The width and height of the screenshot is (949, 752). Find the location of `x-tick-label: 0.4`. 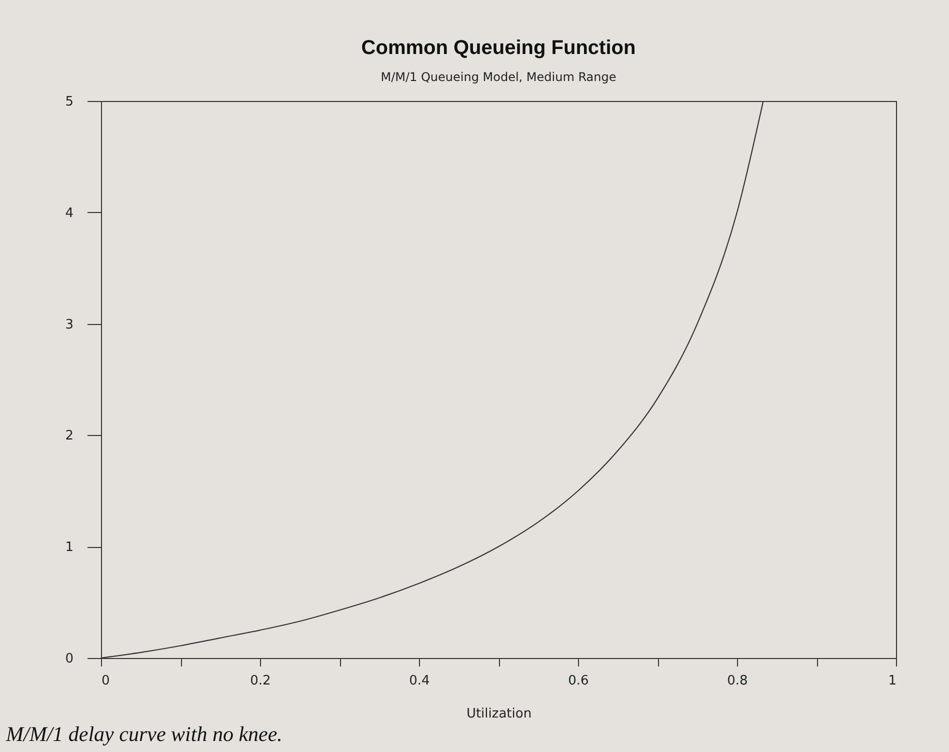

x-tick-label: 0.4 is located at coordinates (419, 681).